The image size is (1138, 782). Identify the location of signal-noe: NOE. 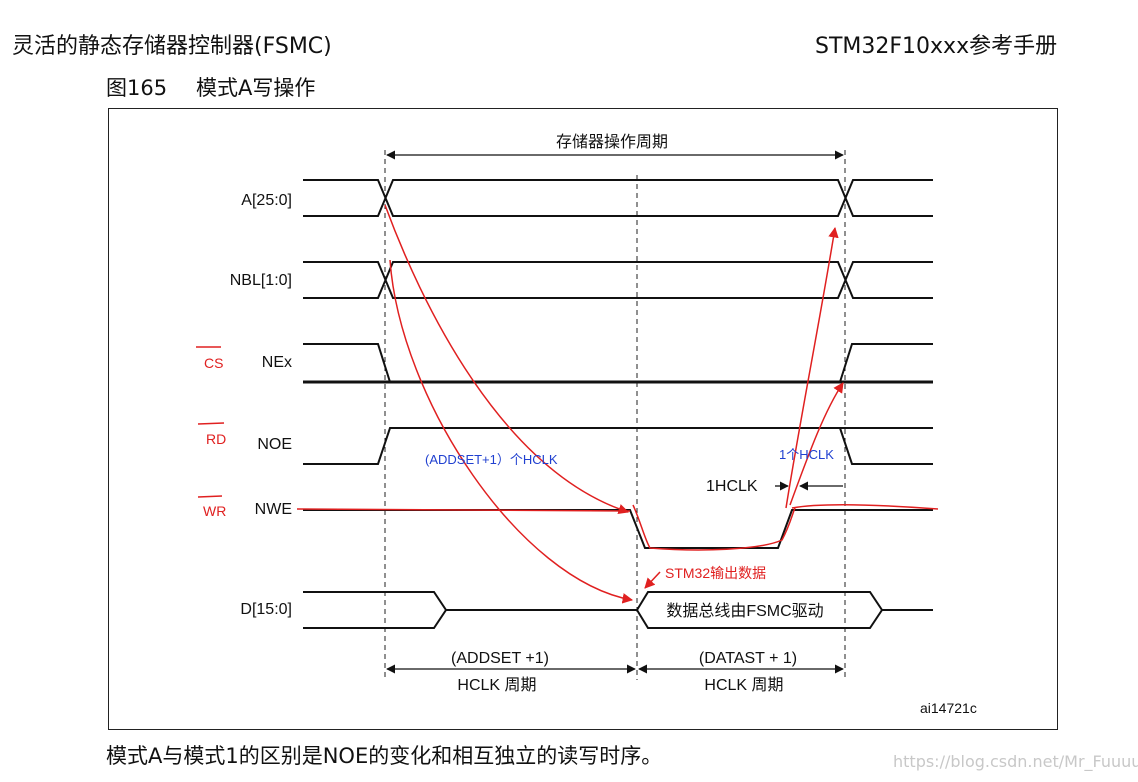
(274, 444).